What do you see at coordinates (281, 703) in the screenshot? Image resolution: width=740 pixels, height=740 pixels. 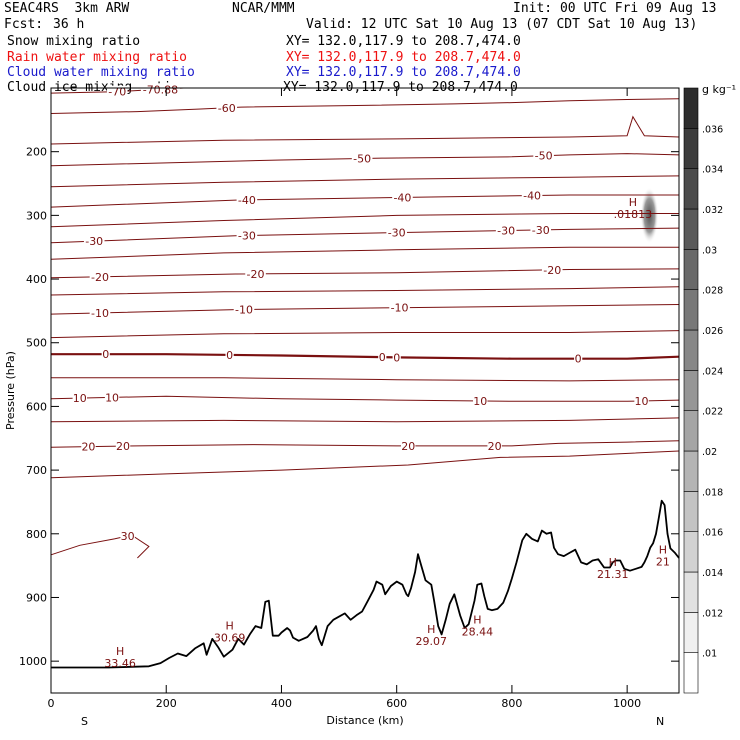 I see `x-tick-label: 400` at bounding box center [281, 703].